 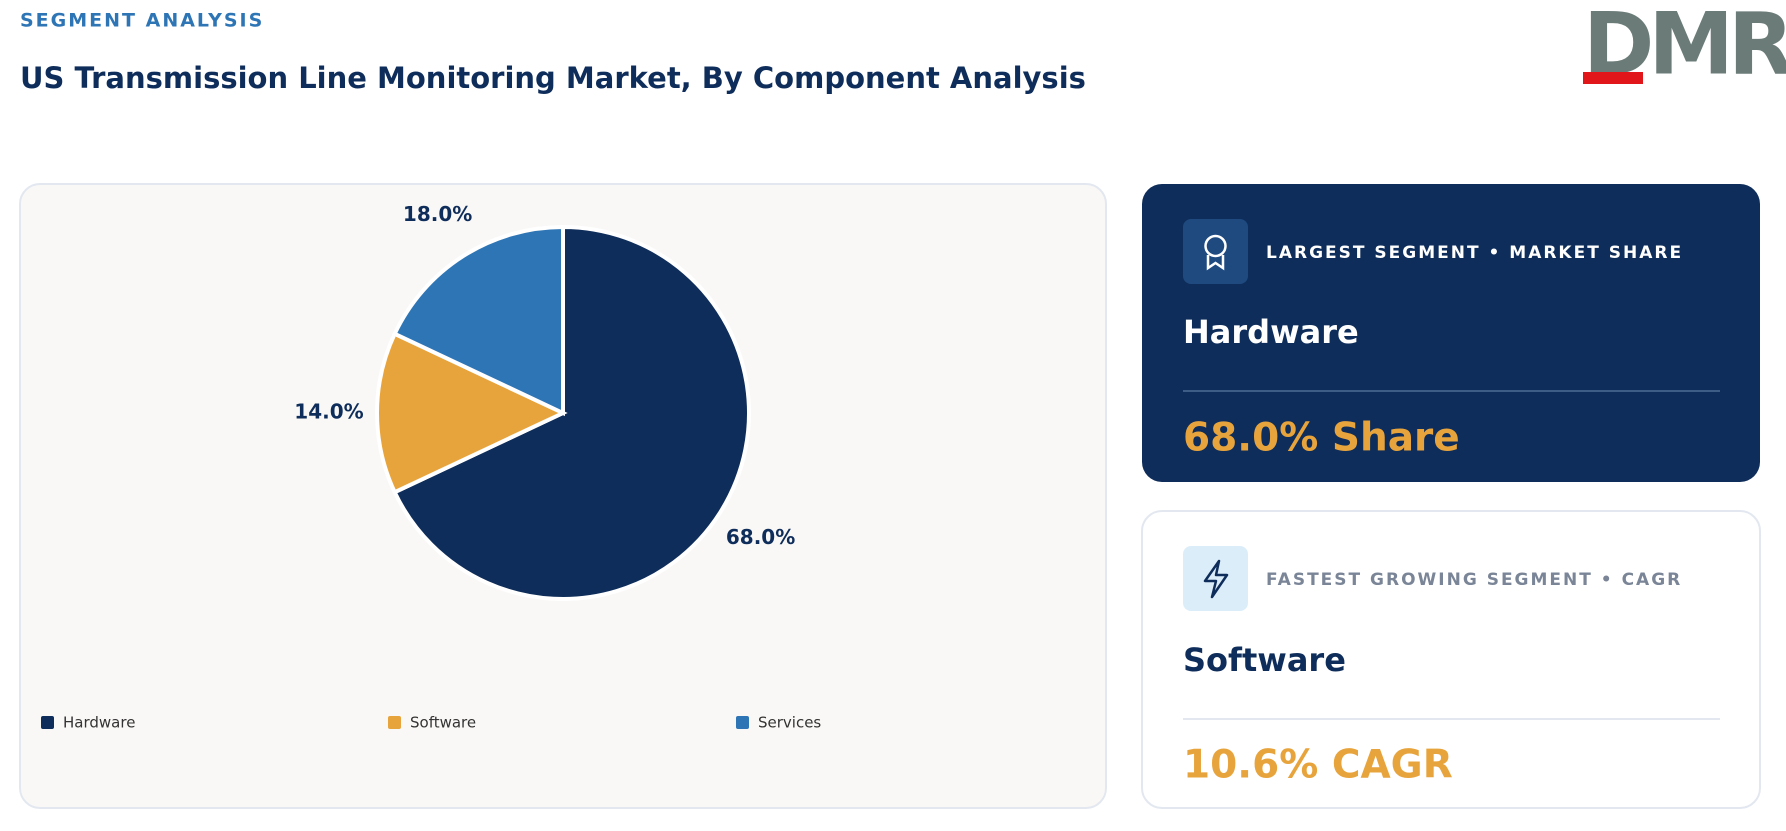 I want to click on card-metric: 68.0% Share, so click(x=1321, y=438).